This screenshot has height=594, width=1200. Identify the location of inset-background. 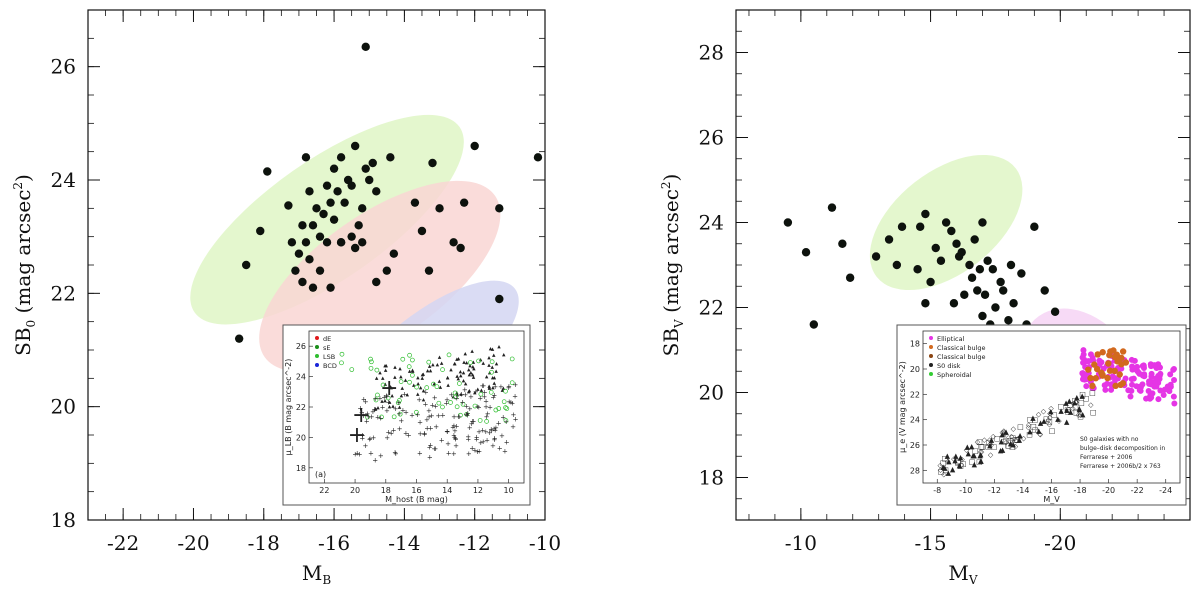
(1041, 415).